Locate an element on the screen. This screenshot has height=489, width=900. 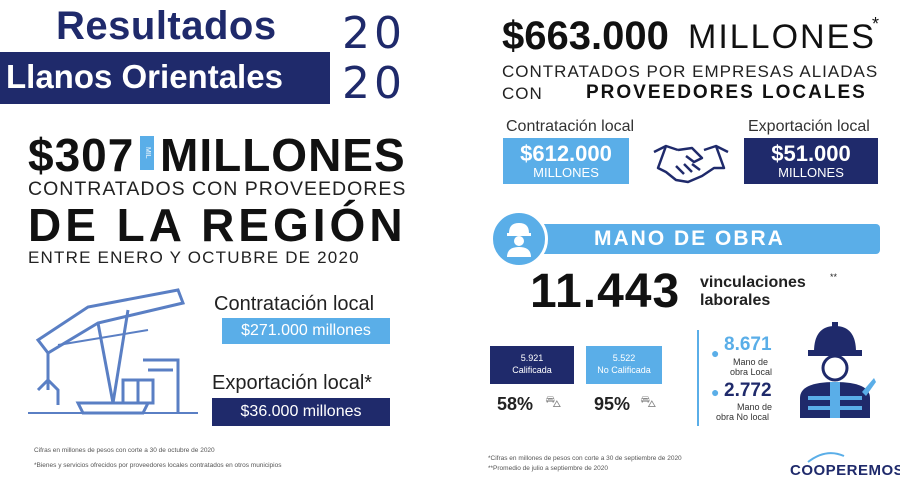
mano-de-obra-title: MANO DE OBRA is located at coordinates (689, 238).